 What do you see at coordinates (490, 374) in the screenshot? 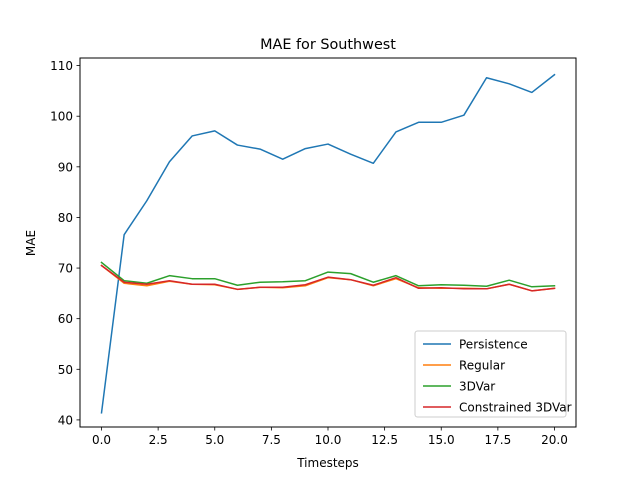
I see `legend-box` at bounding box center [490, 374].